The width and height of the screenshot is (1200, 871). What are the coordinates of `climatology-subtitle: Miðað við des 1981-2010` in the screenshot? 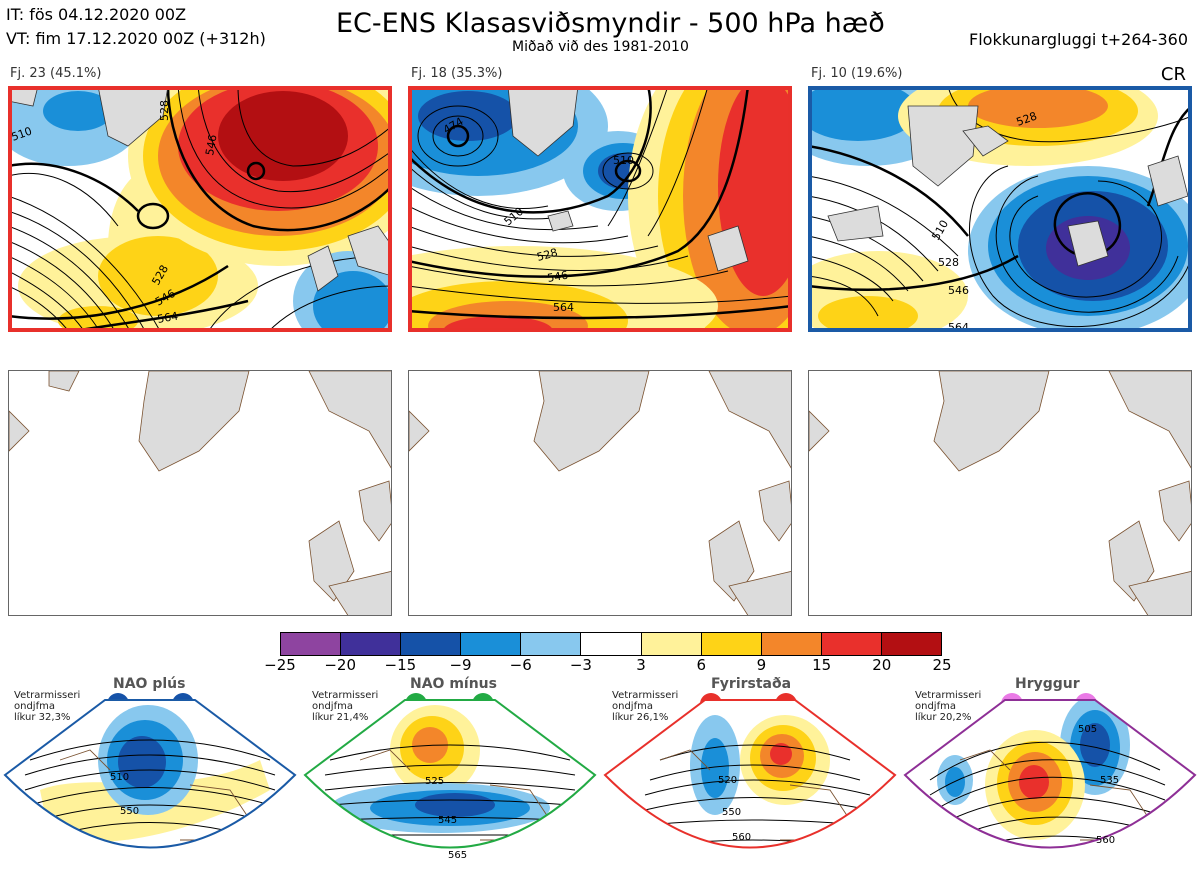 It's located at (600, 47).